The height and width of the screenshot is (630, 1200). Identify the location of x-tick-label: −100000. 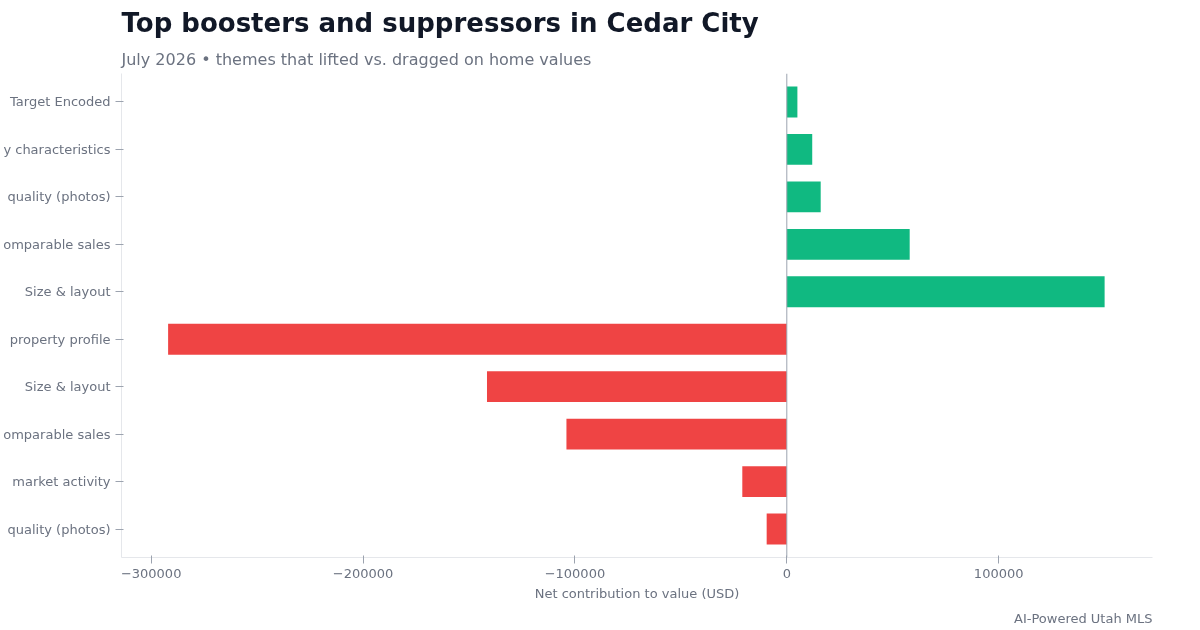
(575, 573).